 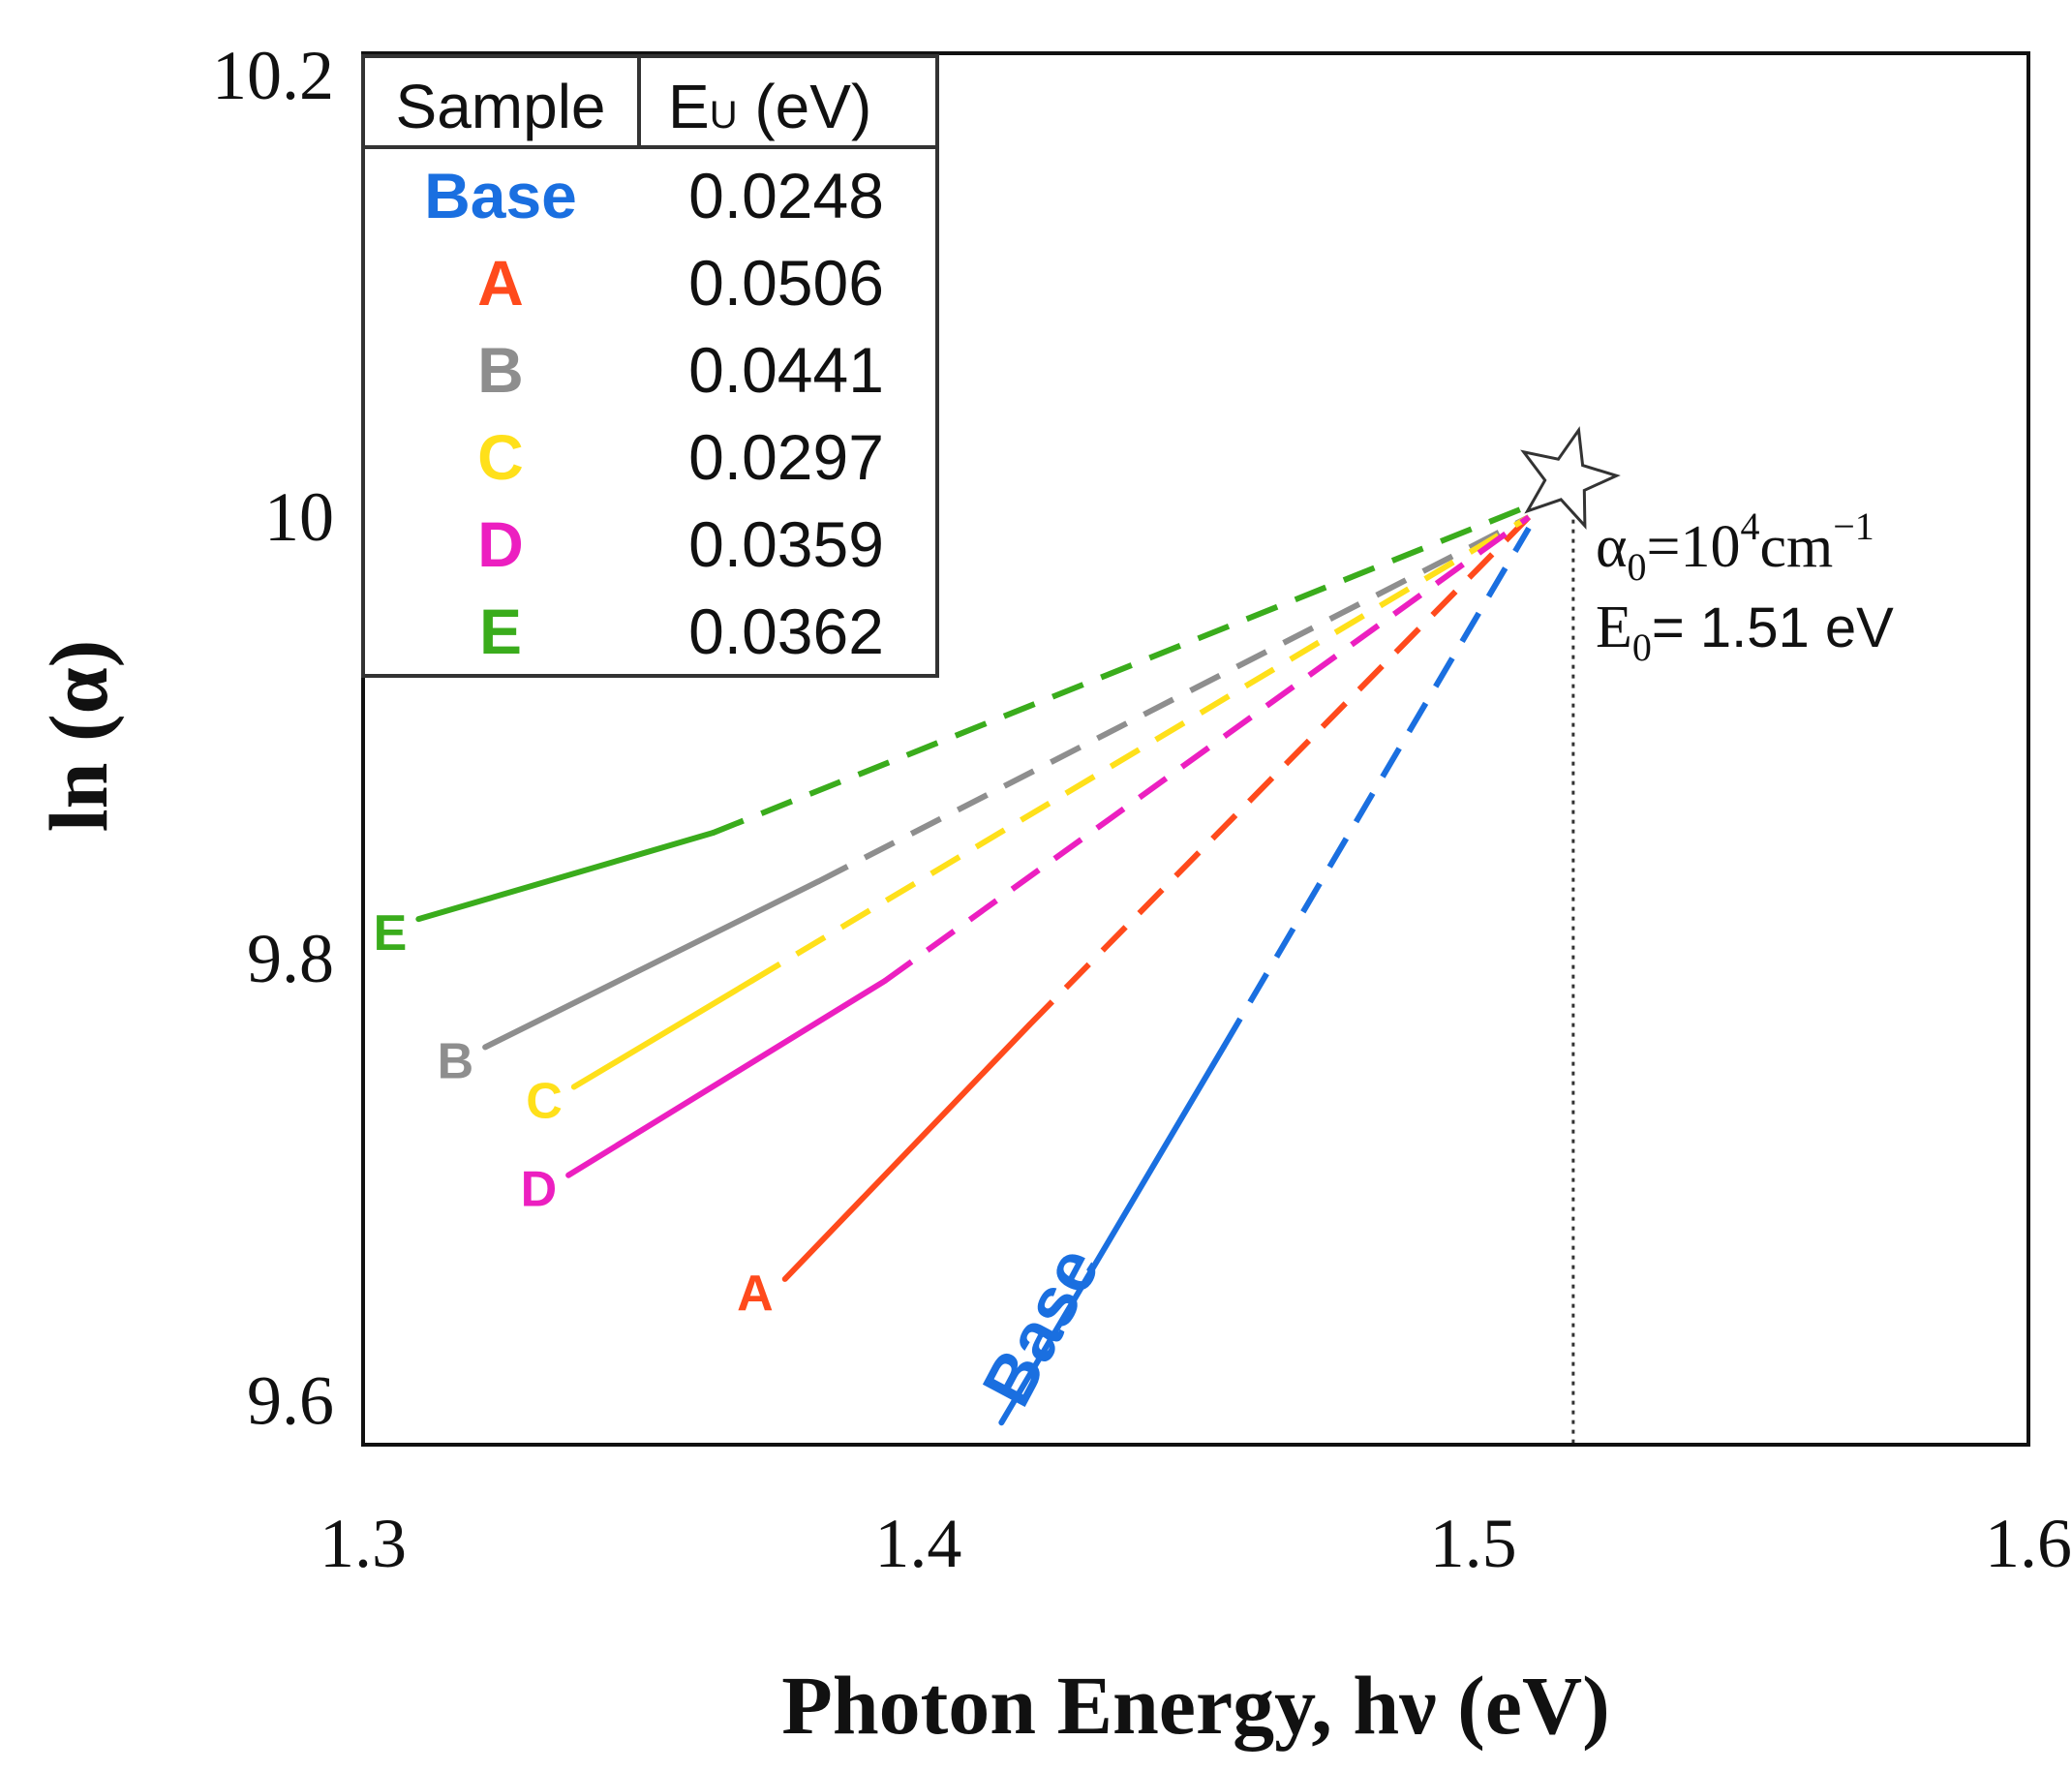 What do you see at coordinates (544, 1101) in the screenshot?
I see `series-label-c: C` at bounding box center [544, 1101].